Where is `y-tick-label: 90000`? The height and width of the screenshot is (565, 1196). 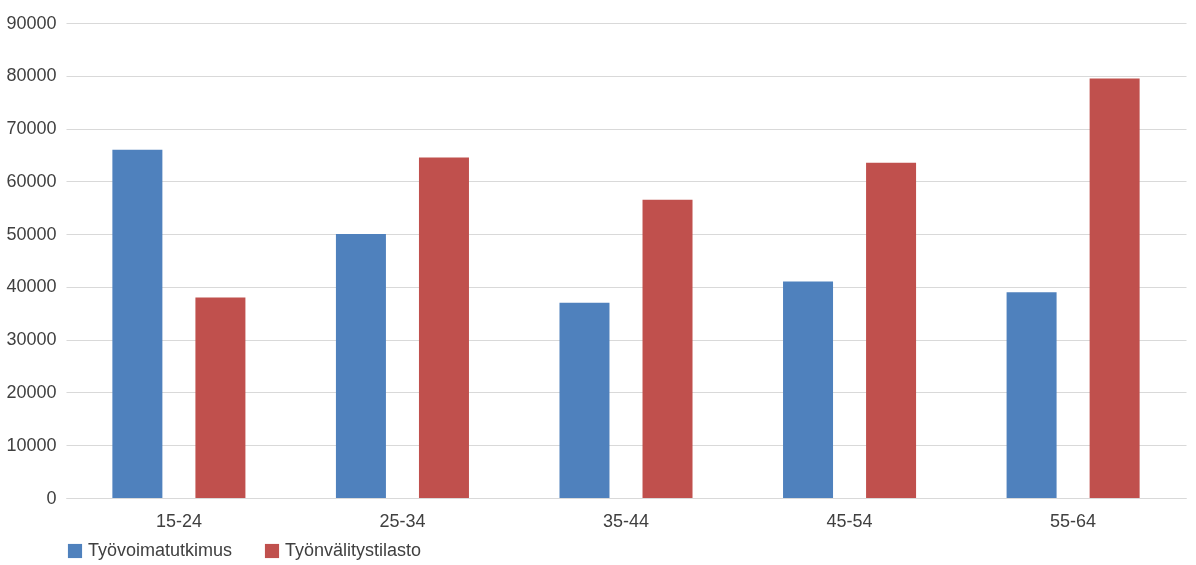 y-tick-label: 90000 is located at coordinates (31, 22).